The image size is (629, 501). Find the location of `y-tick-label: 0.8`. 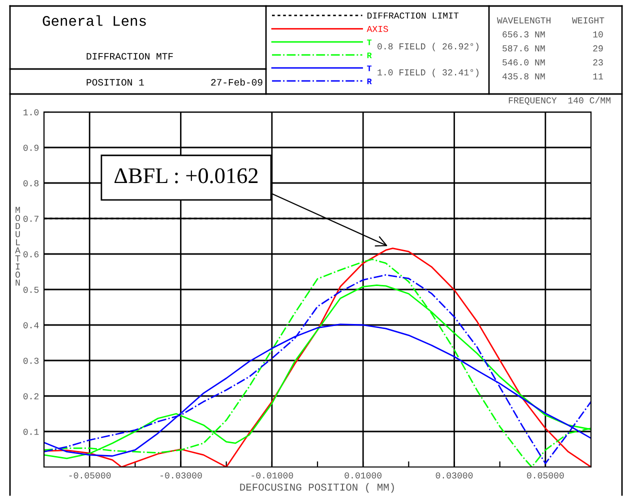

y-tick-label: 0.8 is located at coordinates (31, 183).